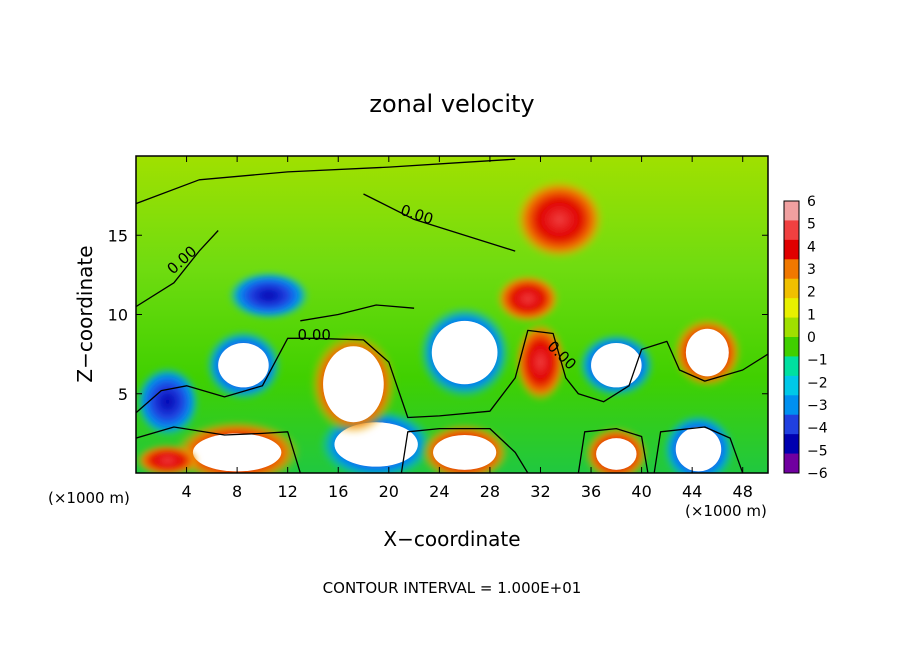 This screenshot has width=904, height=654. What do you see at coordinates (452, 588) in the screenshot?
I see `contour-interval-note: CONTOUR INTERVAL = 1.000E+01` at bounding box center [452, 588].